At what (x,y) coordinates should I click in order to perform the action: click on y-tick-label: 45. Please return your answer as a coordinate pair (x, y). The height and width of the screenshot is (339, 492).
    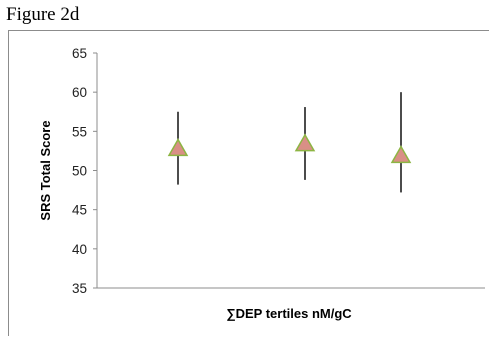
    Looking at the image, I should click on (79, 210).